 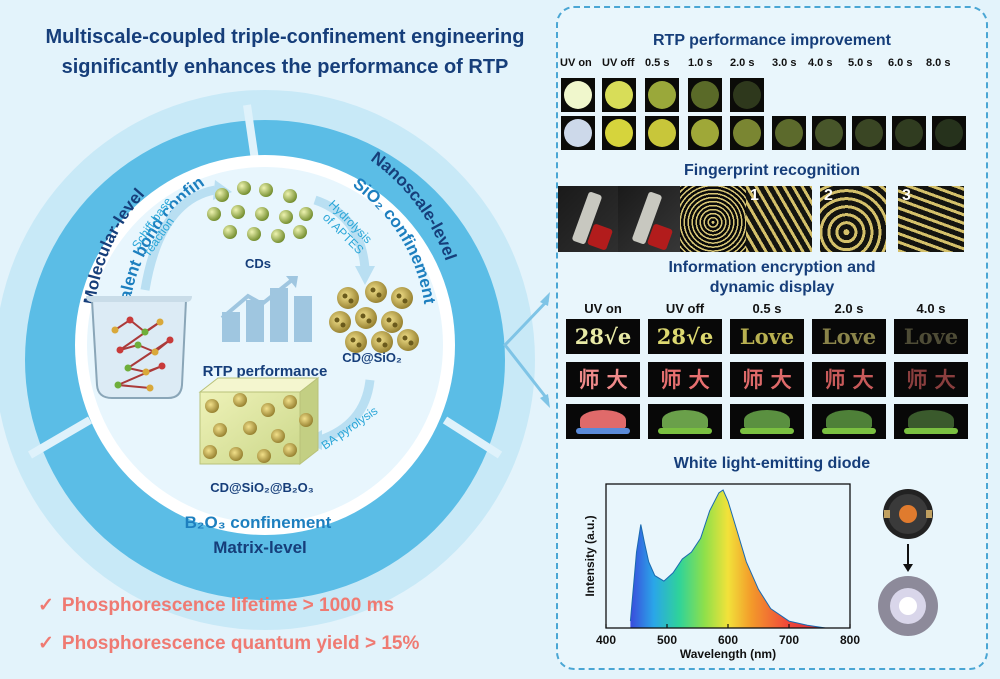 What do you see at coordinates (742, 63) in the screenshot?
I see `time-label: 2.0 s` at bounding box center [742, 63].